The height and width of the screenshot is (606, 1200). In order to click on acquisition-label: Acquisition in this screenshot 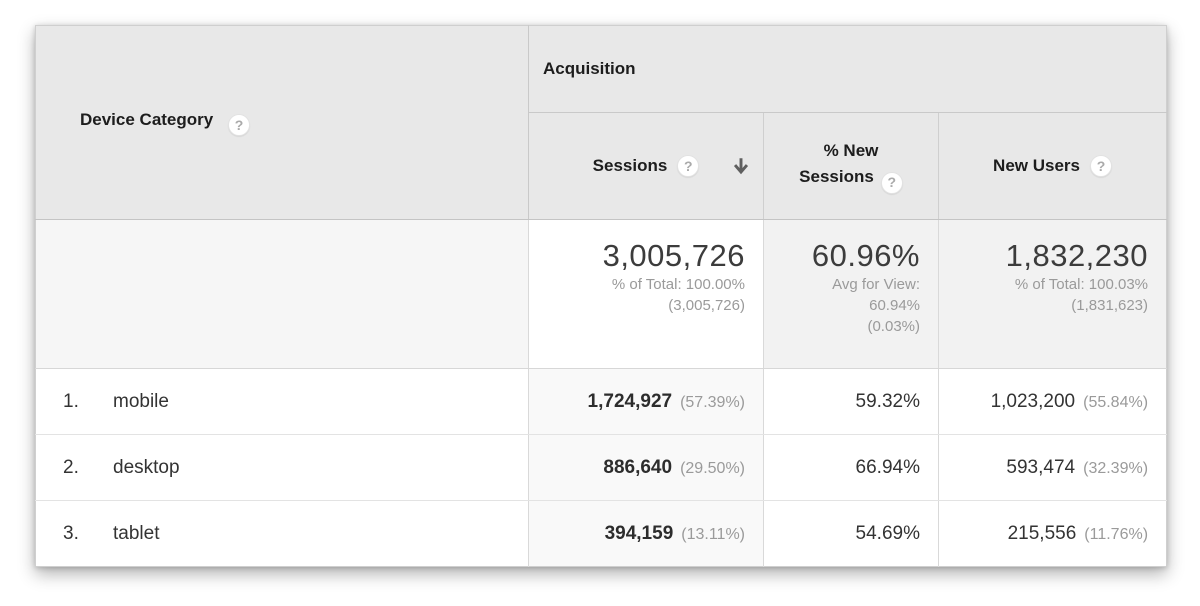, I will do `click(589, 68)`.